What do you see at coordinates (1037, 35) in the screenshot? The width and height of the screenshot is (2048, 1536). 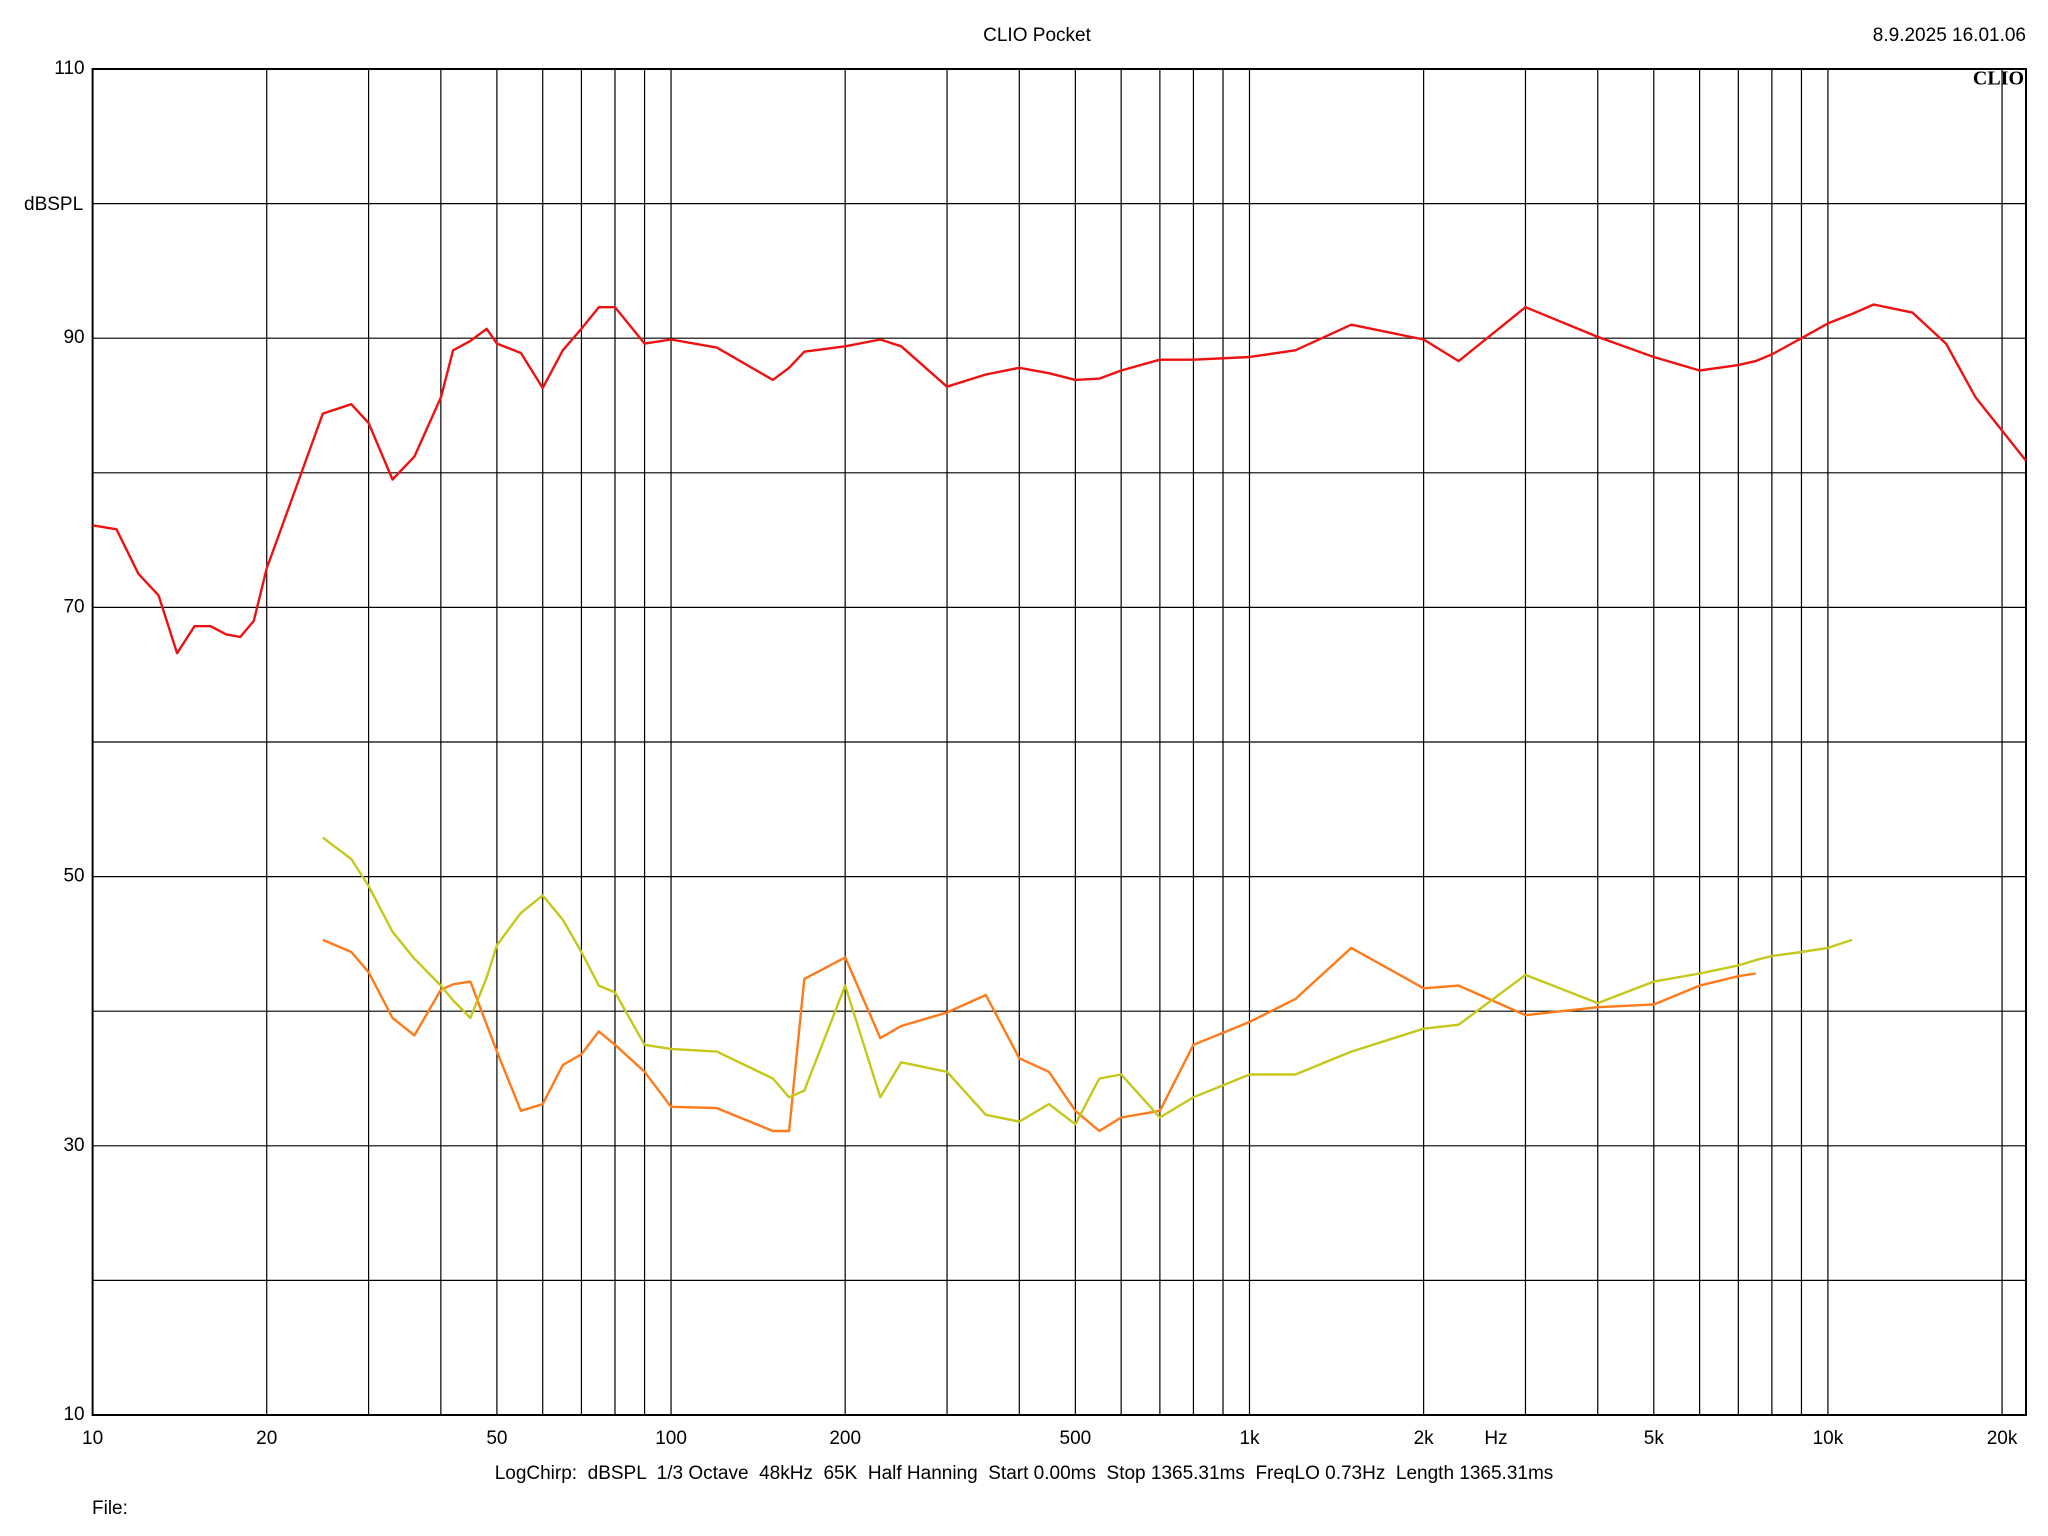 I see `chart-title: CLIO Pocket` at bounding box center [1037, 35].